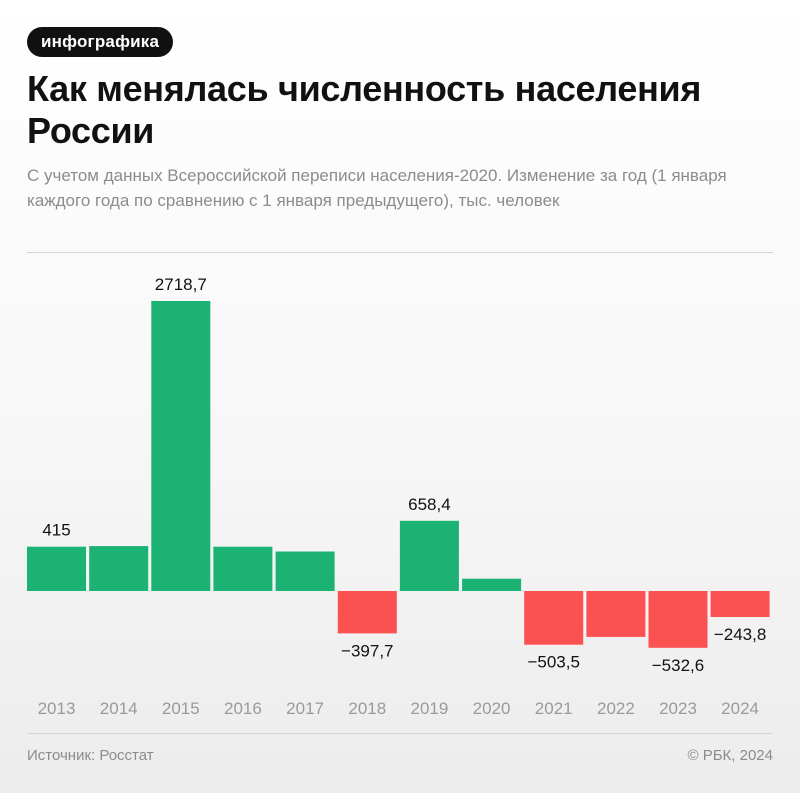  I want to click on bar-2021, so click(554, 618).